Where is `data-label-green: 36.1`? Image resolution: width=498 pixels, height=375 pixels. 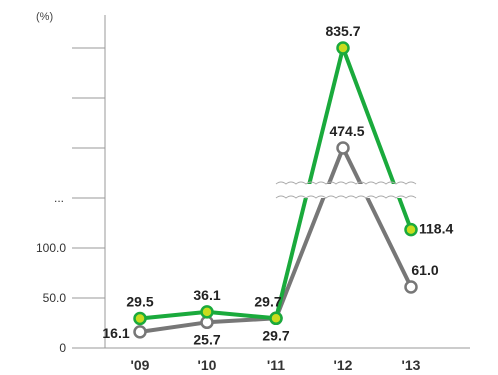 data-label-green: 36.1 is located at coordinates (206, 295).